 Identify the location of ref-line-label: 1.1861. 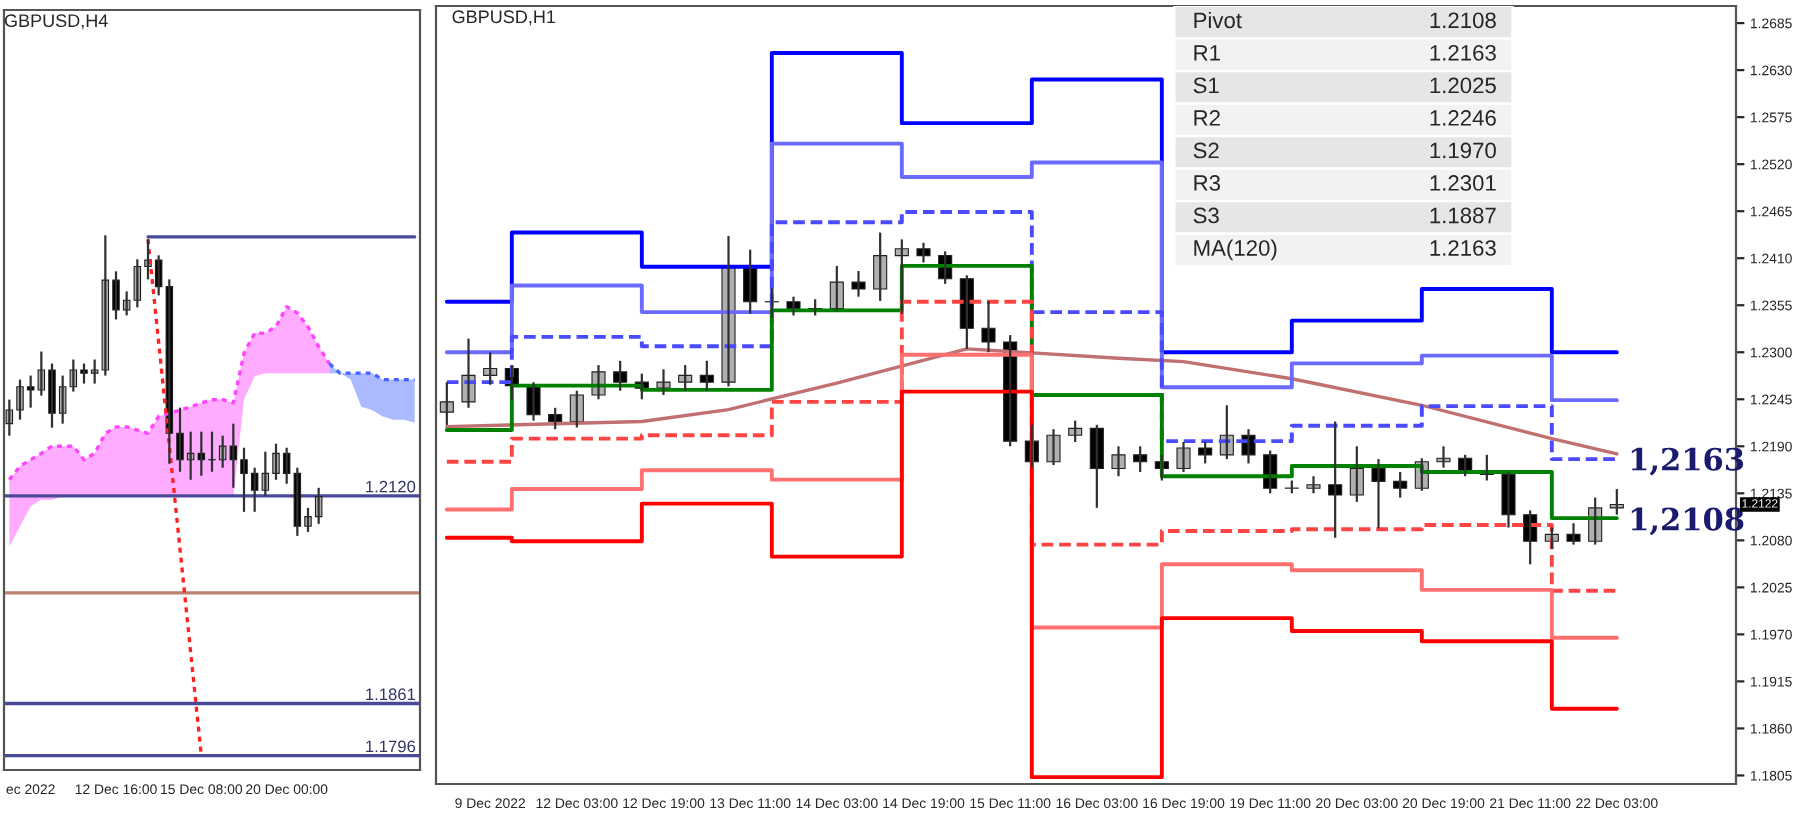
(391, 694).